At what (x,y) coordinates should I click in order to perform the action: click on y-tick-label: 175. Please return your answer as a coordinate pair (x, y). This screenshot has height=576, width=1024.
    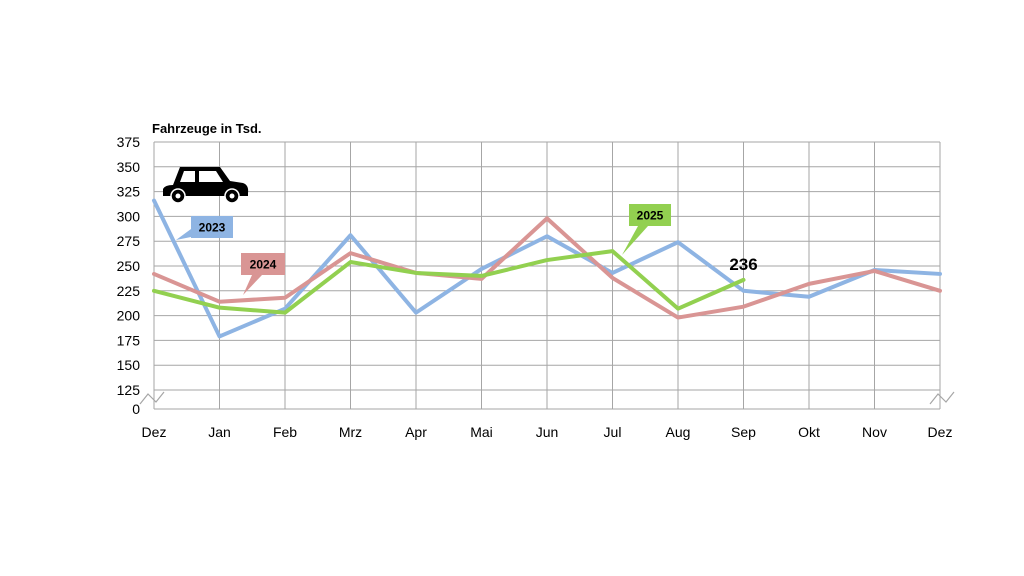
    Looking at the image, I should click on (129, 340).